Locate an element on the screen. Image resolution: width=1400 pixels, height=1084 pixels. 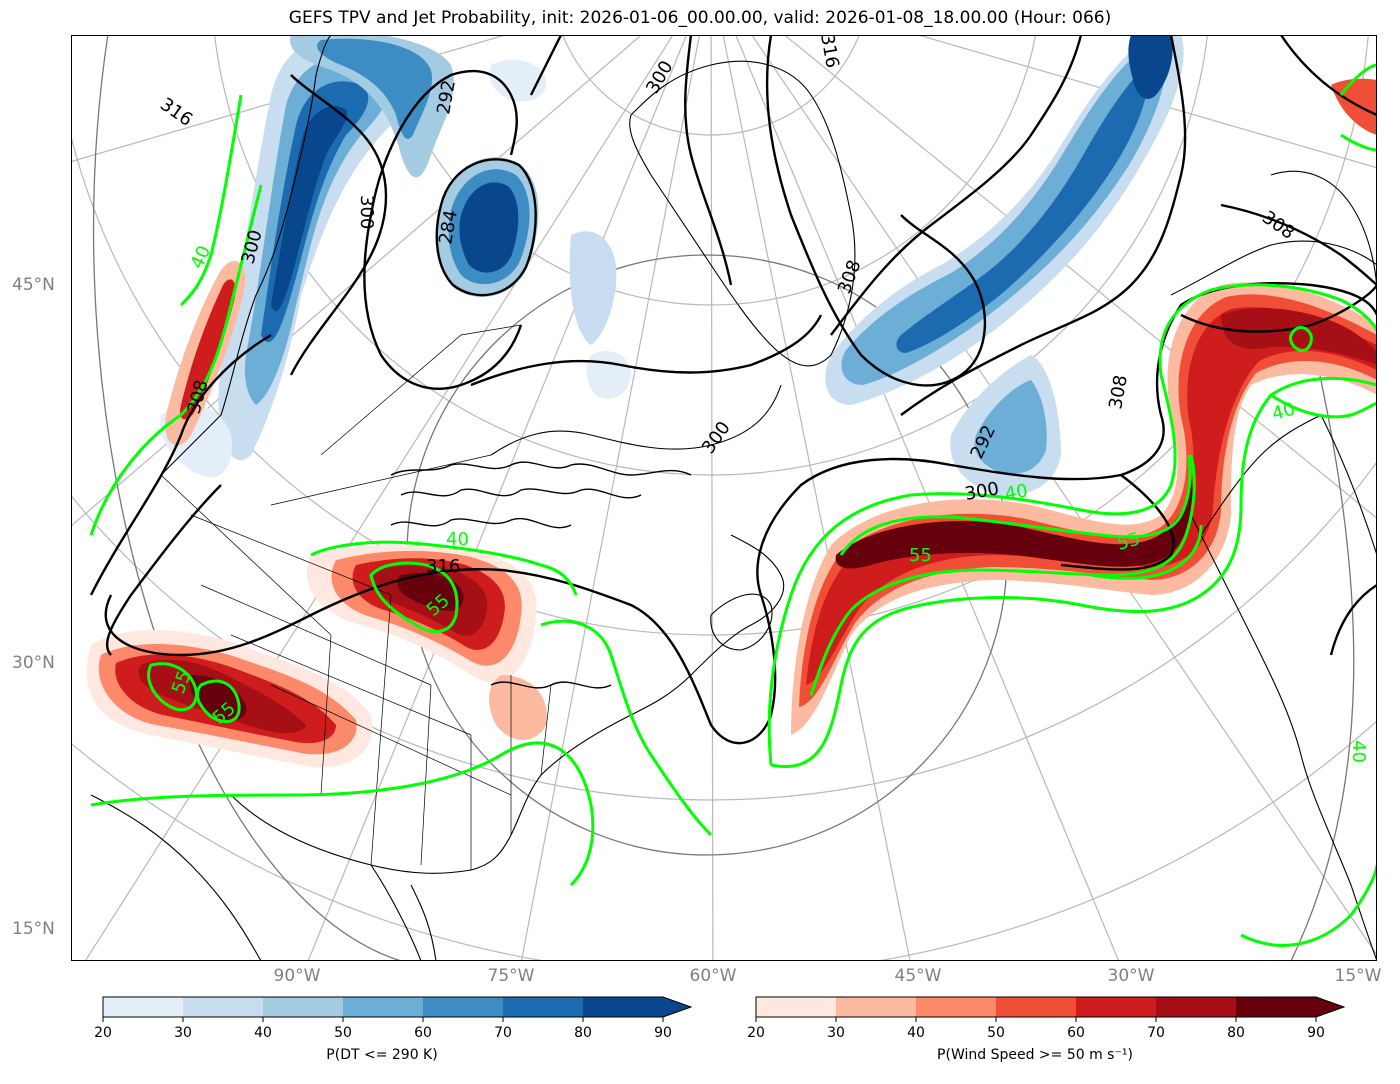
colorbar-wind: 20 30 40 50 60 70 80 90 is located at coordinates (1047, 1018).